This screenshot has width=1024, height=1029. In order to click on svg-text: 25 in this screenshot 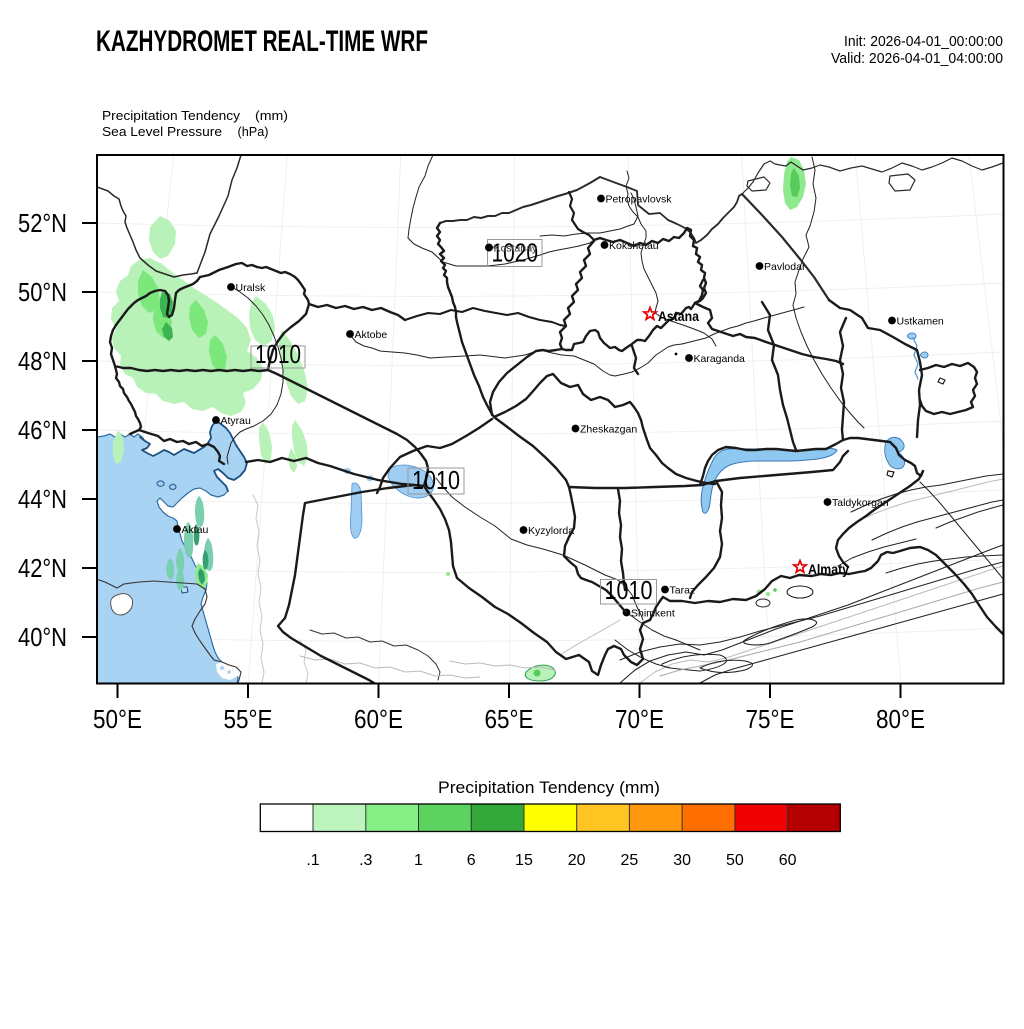, I will do `click(630, 860)`.